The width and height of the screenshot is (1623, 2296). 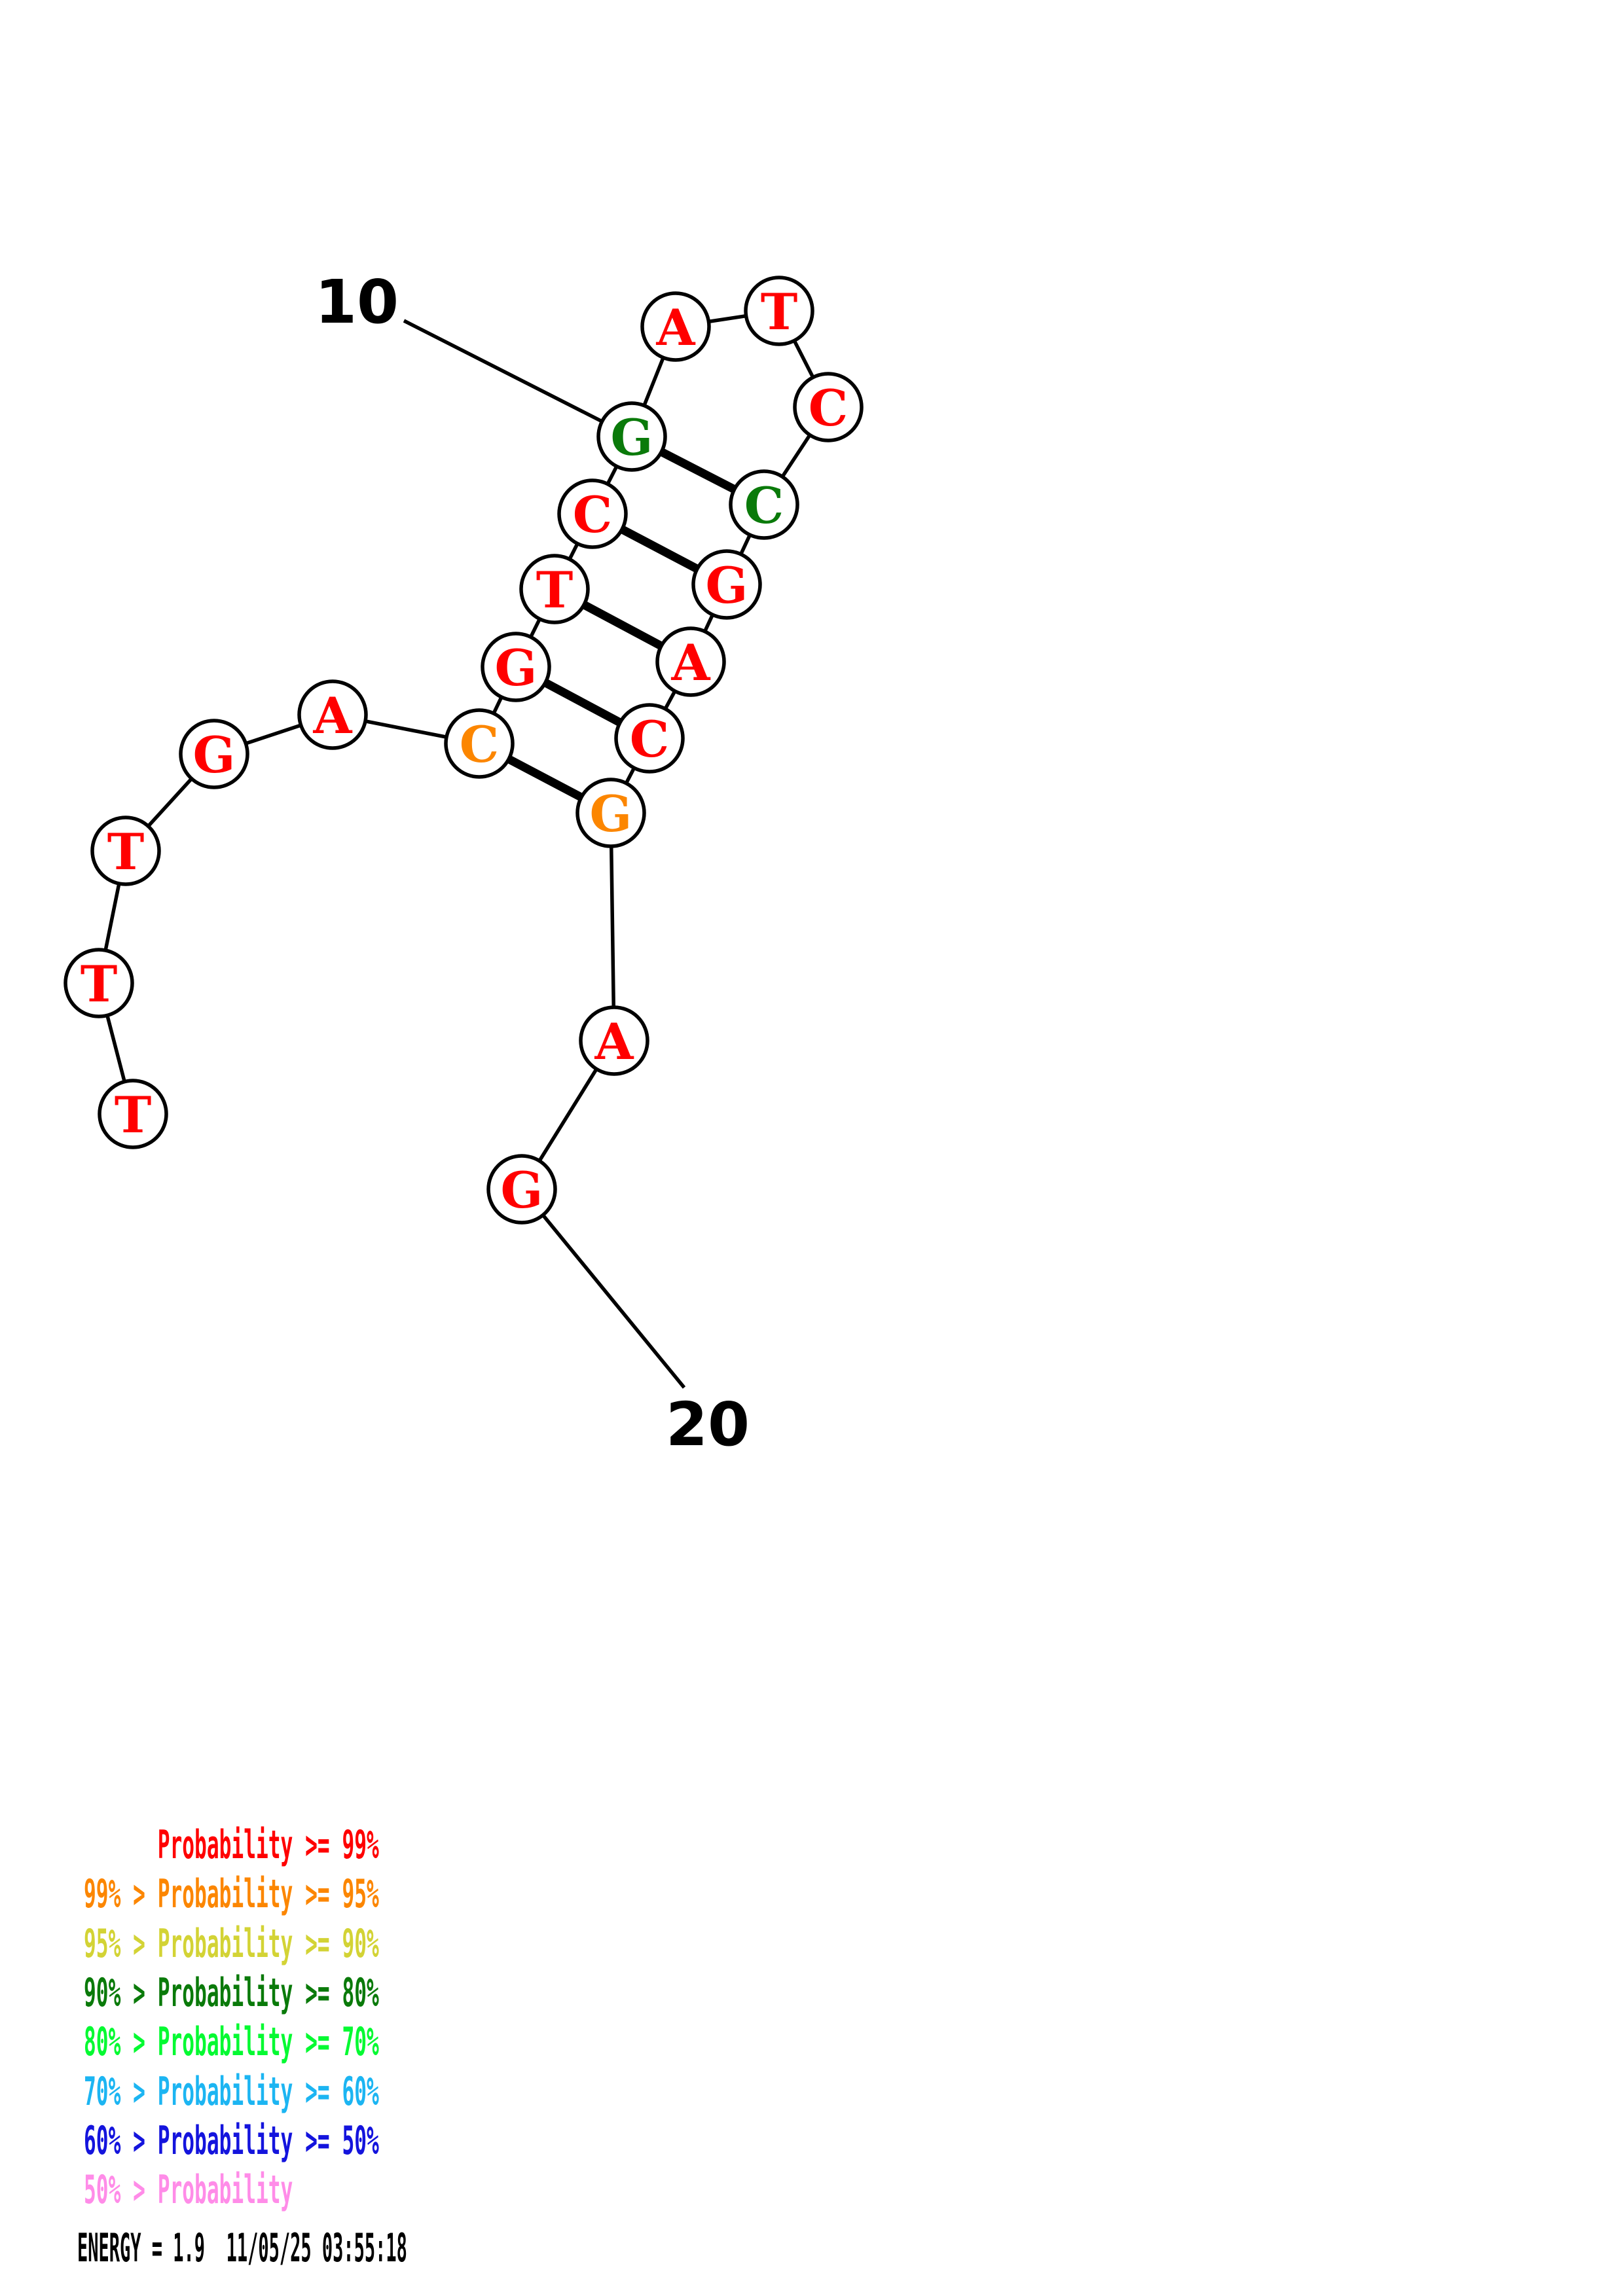 What do you see at coordinates (231, 2092) in the screenshot?
I see `legend-row: 70% > Probability >= 60%` at bounding box center [231, 2092].